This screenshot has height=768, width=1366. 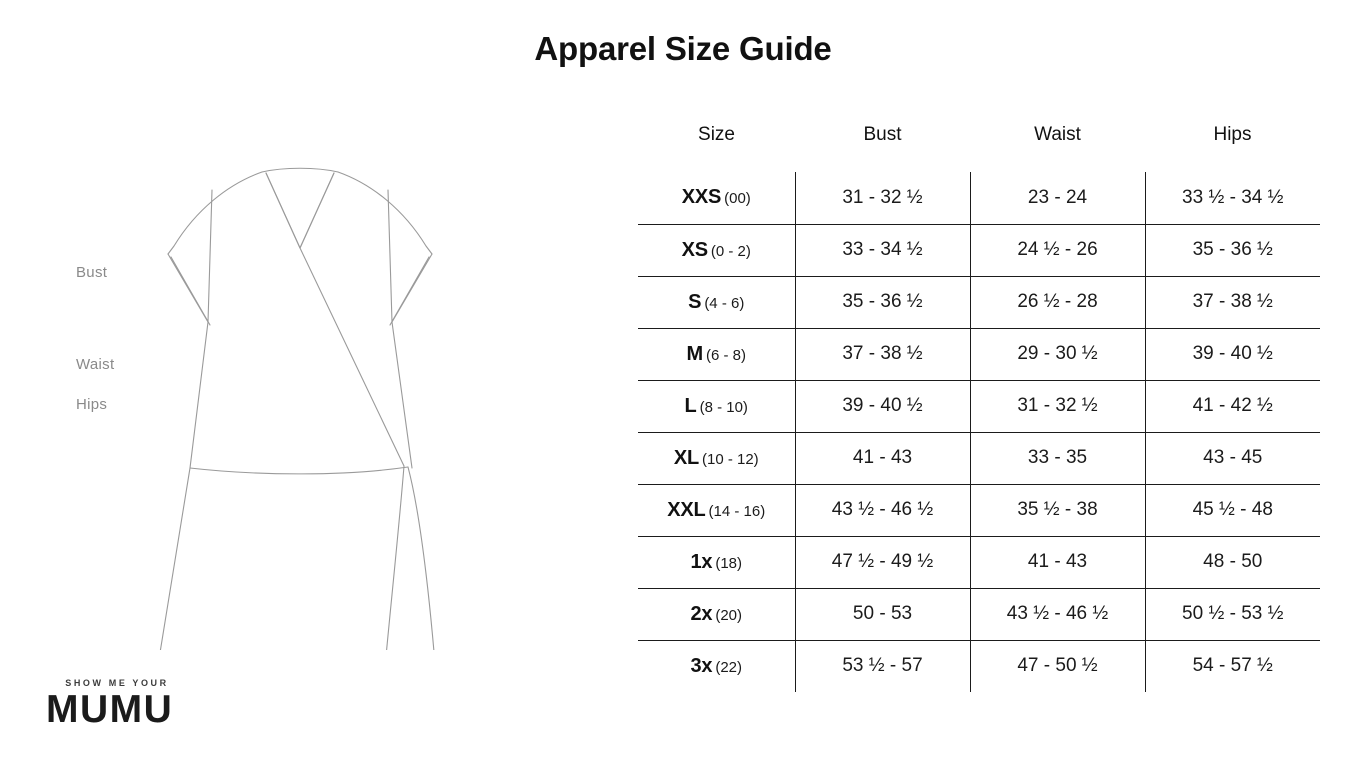 What do you see at coordinates (1232, 353) in the screenshot?
I see `cell-hips: 39 - 40 ½` at bounding box center [1232, 353].